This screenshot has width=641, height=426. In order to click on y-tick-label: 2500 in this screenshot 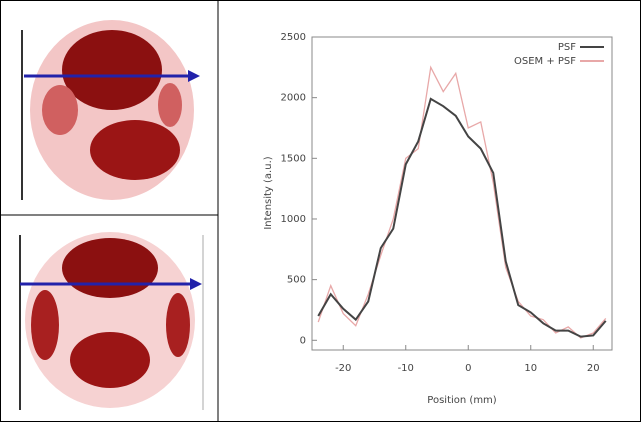, I will do `click(293, 37)`.